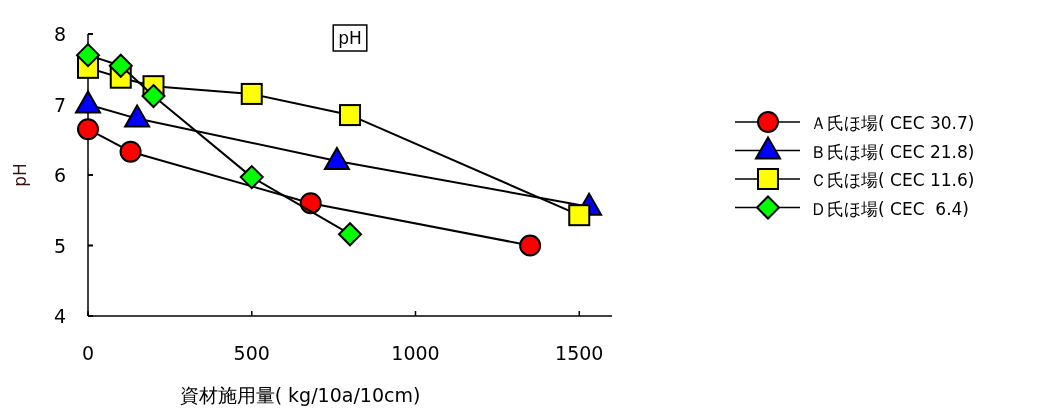 This screenshot has width=1056, height=412. What do you see at coordinates (350, 38) in the screenshot?
I see `chart-title: pH` at bounding box center [350, 38].